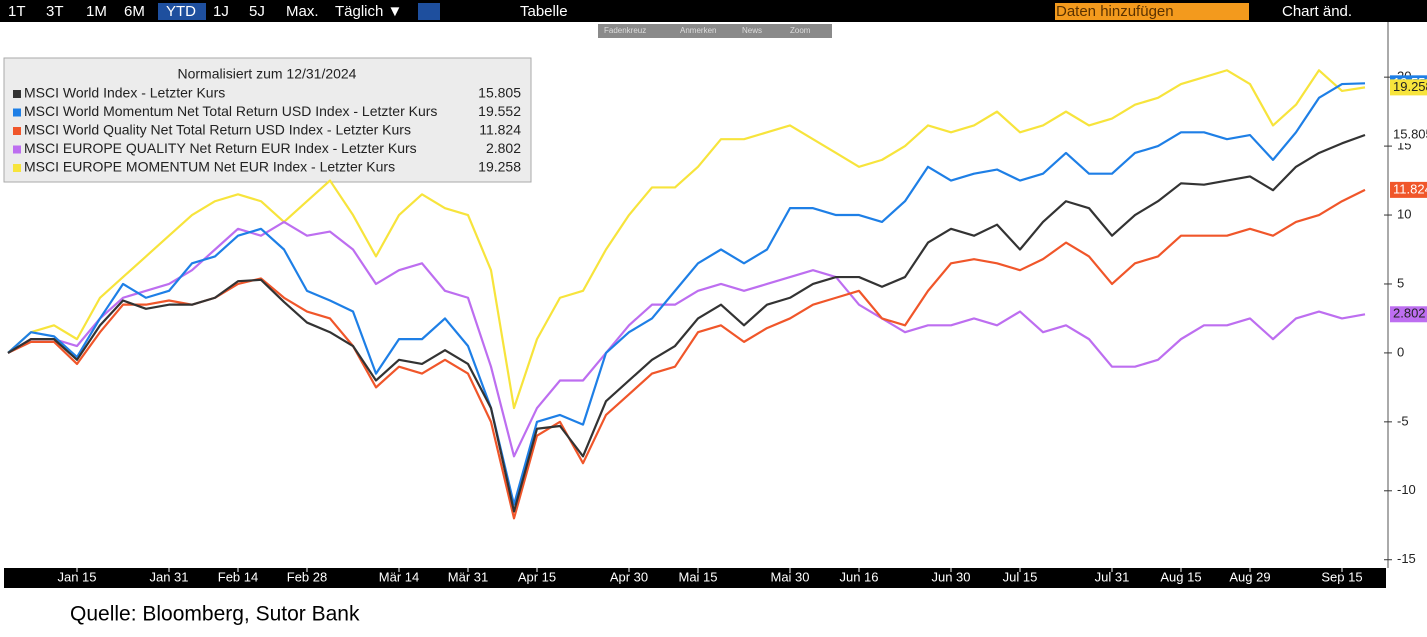 Image resolution: width=1427 pixels, height=637 pixels. I want to click on legend-title: Normalisiert zum 12/31/2024, so click(267, 74).